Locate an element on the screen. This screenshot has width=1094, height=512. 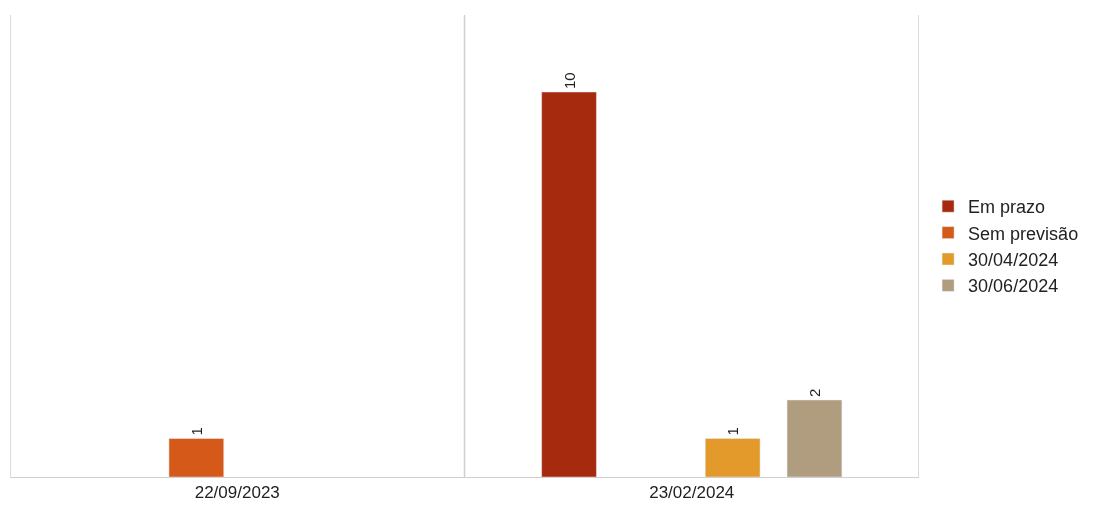
x-tick-label: 23/02/2024 is located at coordinates (692, 493).